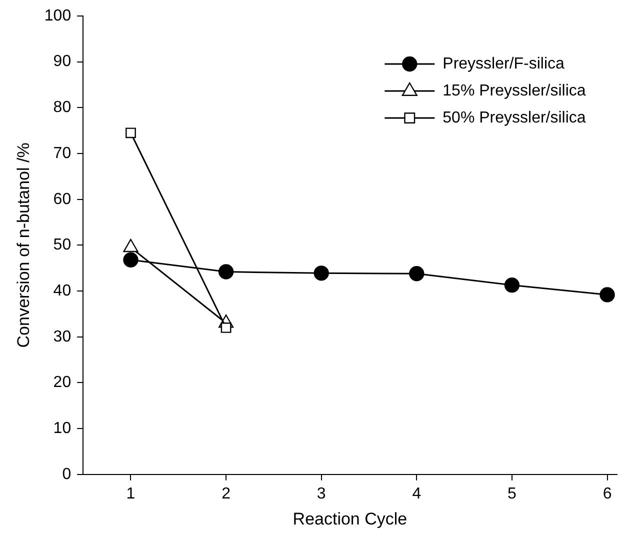 The height and width of the screenshot is (538, 626). Describe the element at coordinates (514, 117) in the screenshot. I see `legend-label: 50% Preyssler/silica` at that location.